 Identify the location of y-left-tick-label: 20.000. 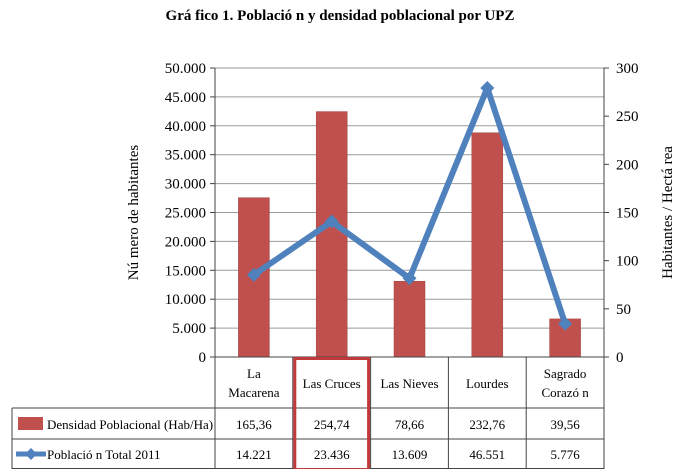
(185, 242).